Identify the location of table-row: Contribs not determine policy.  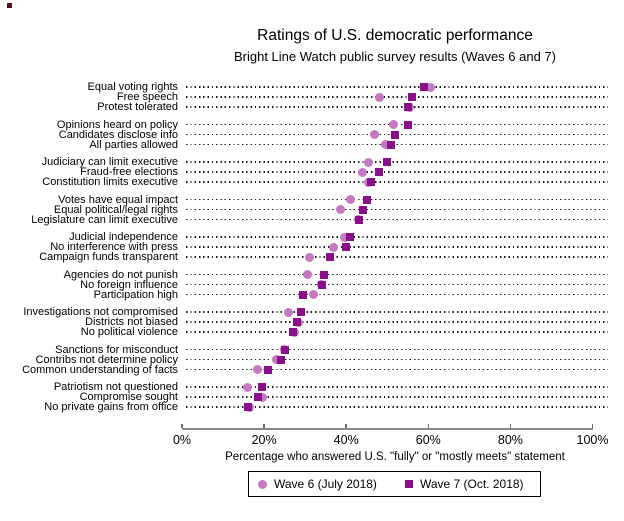
(312, 359).